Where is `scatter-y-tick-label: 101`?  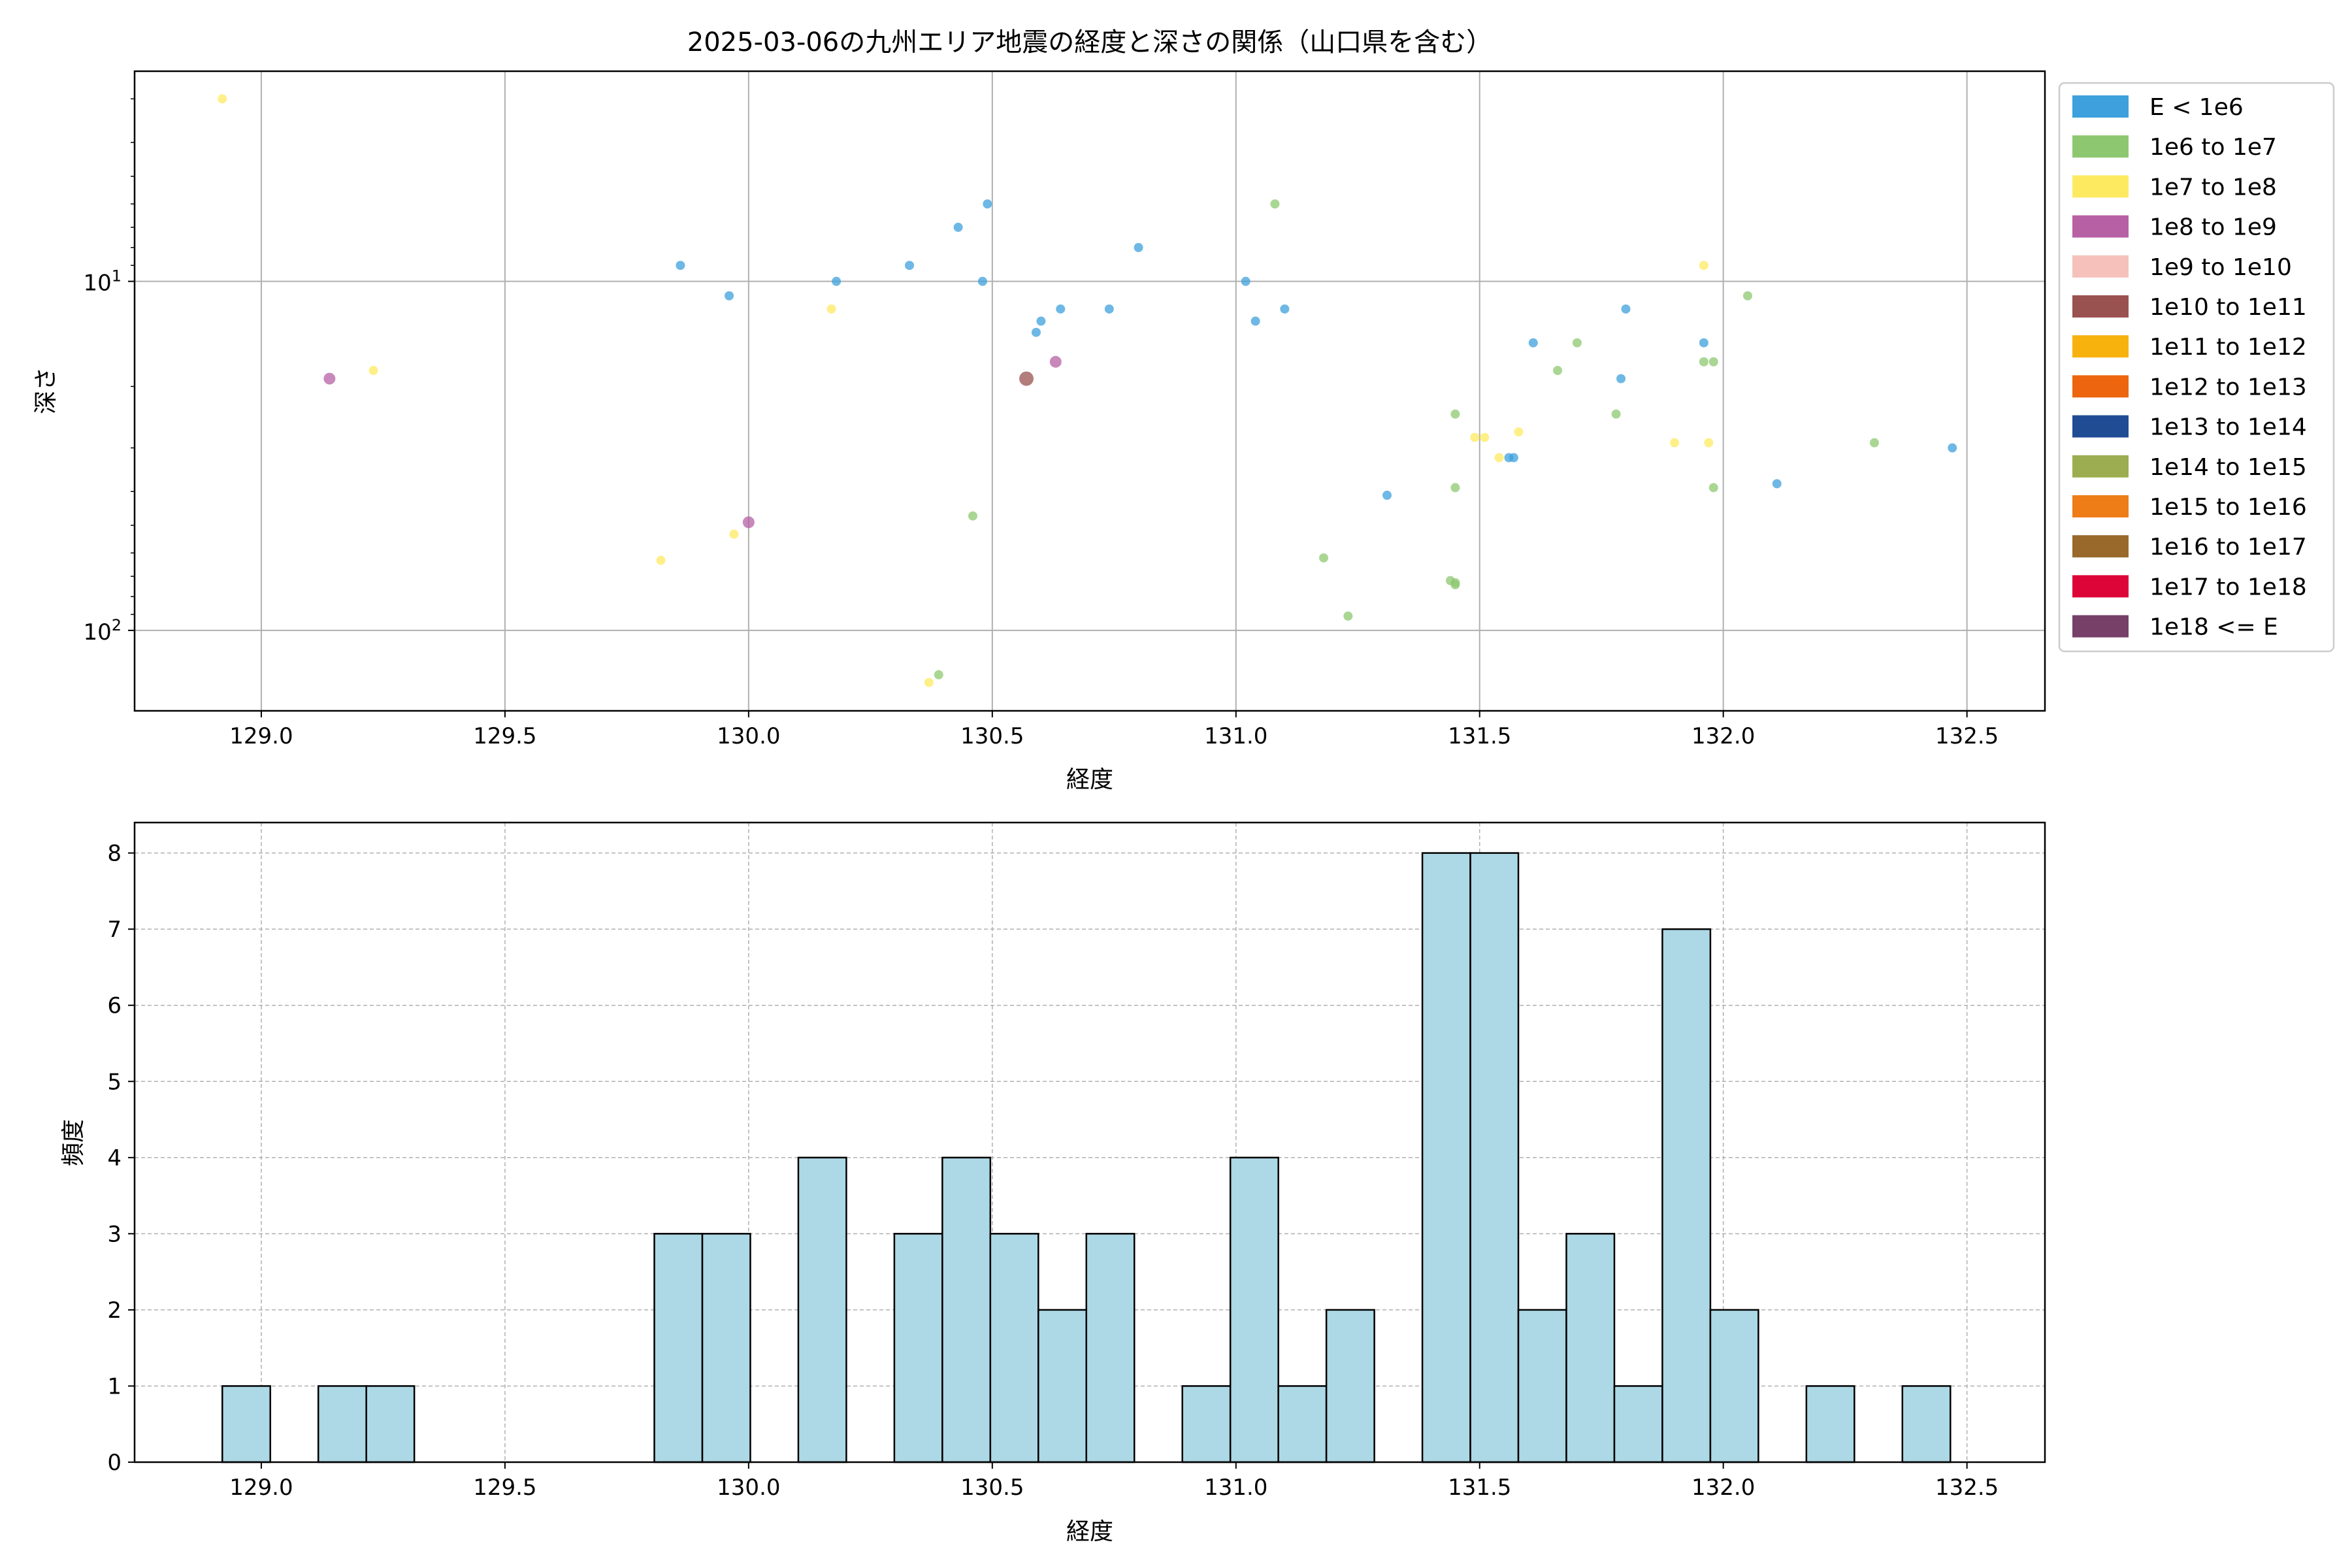 scatter-y-tick-label: 101 is located at coordinates (102, 282).